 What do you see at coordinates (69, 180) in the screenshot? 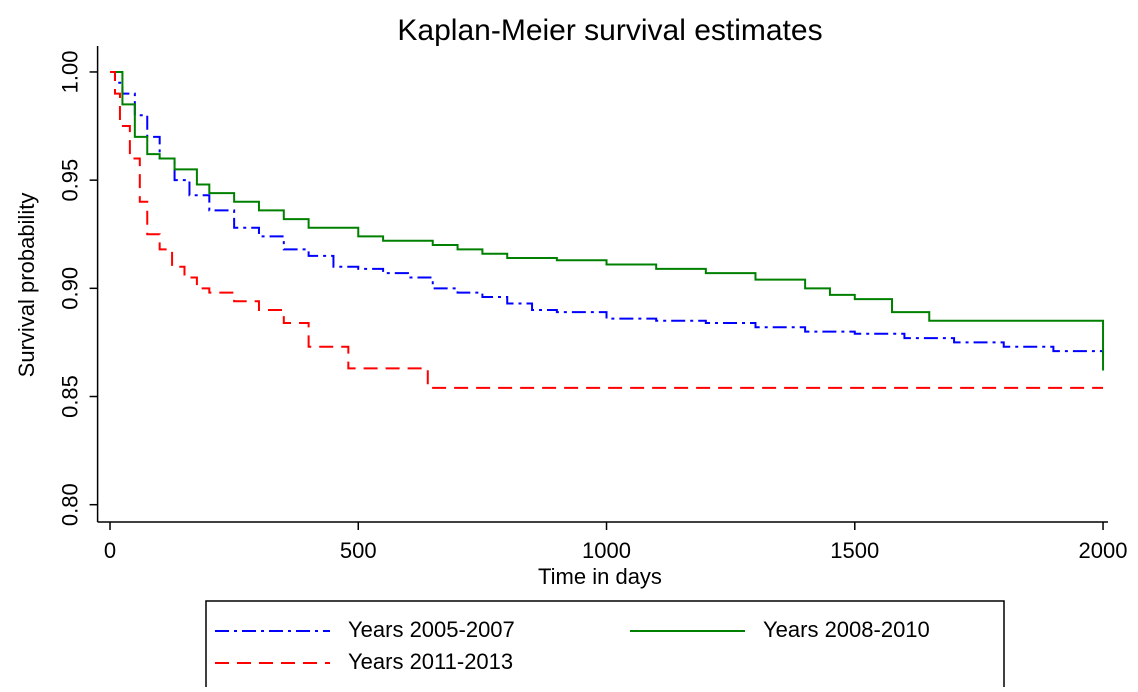
I see `y-tick-label: 0.95` at bounding box center [69, 180].